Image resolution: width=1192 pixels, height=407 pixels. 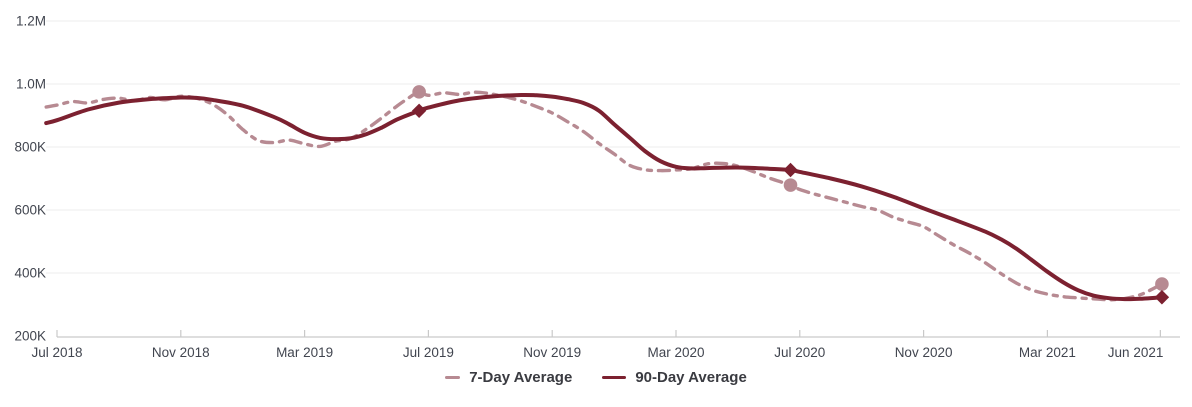 I want to click on y-axis-labels: 1.2M 1.0M 800K 600K 400K 200K, so click(x=30, y=179).